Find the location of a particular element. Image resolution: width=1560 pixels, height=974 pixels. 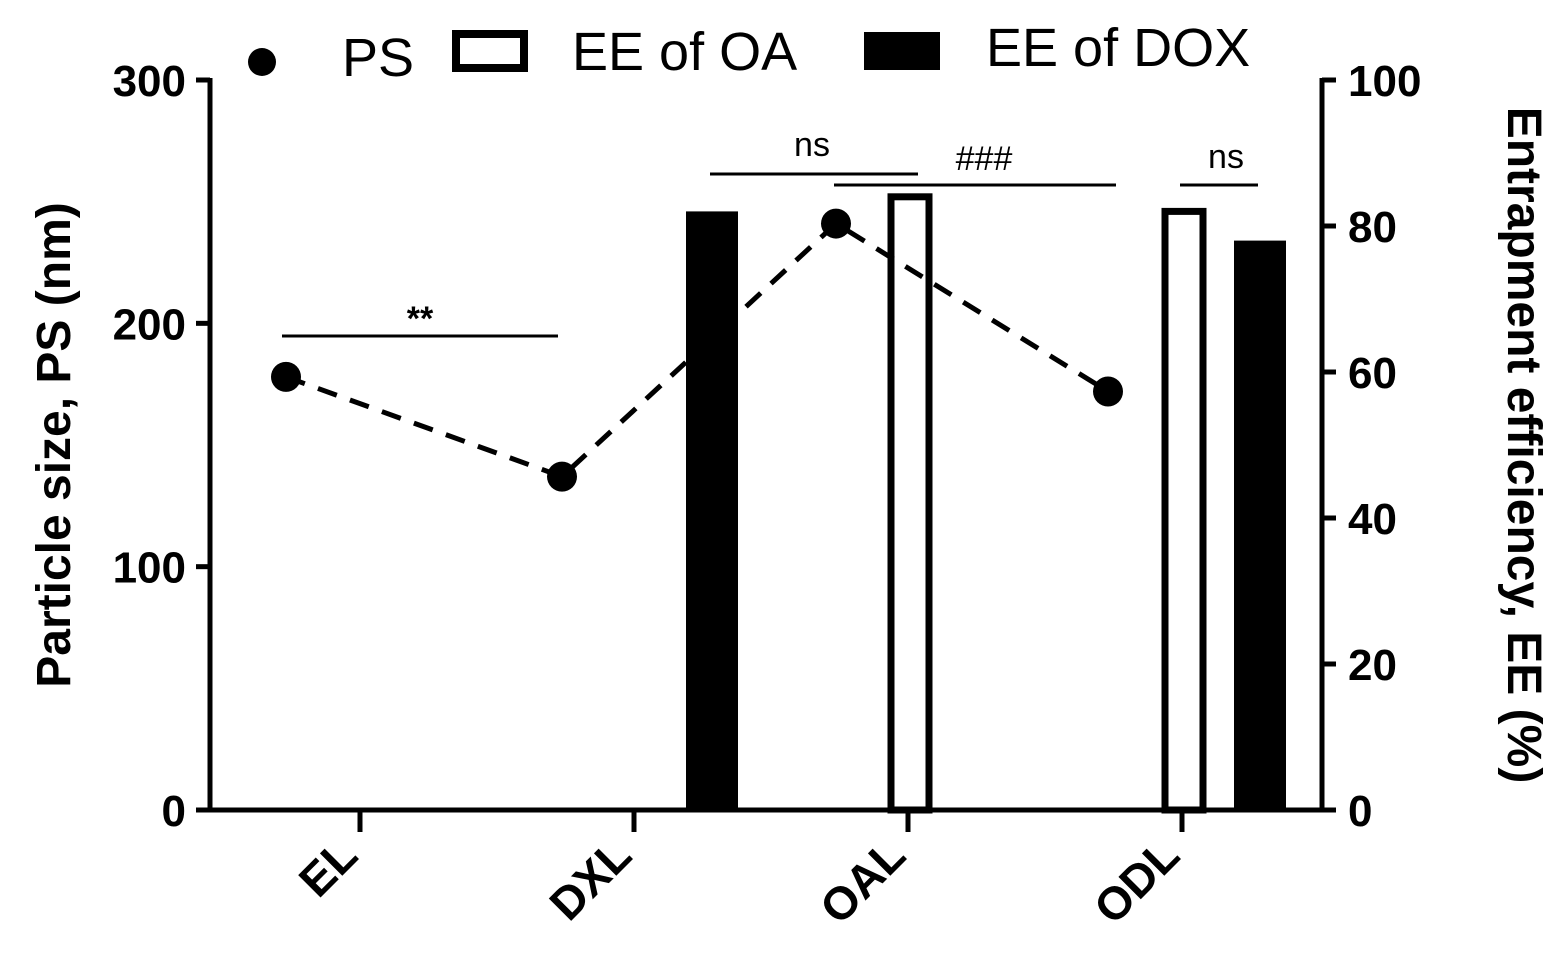

legend-ps-label: PS is located at coordinates (378, 58).